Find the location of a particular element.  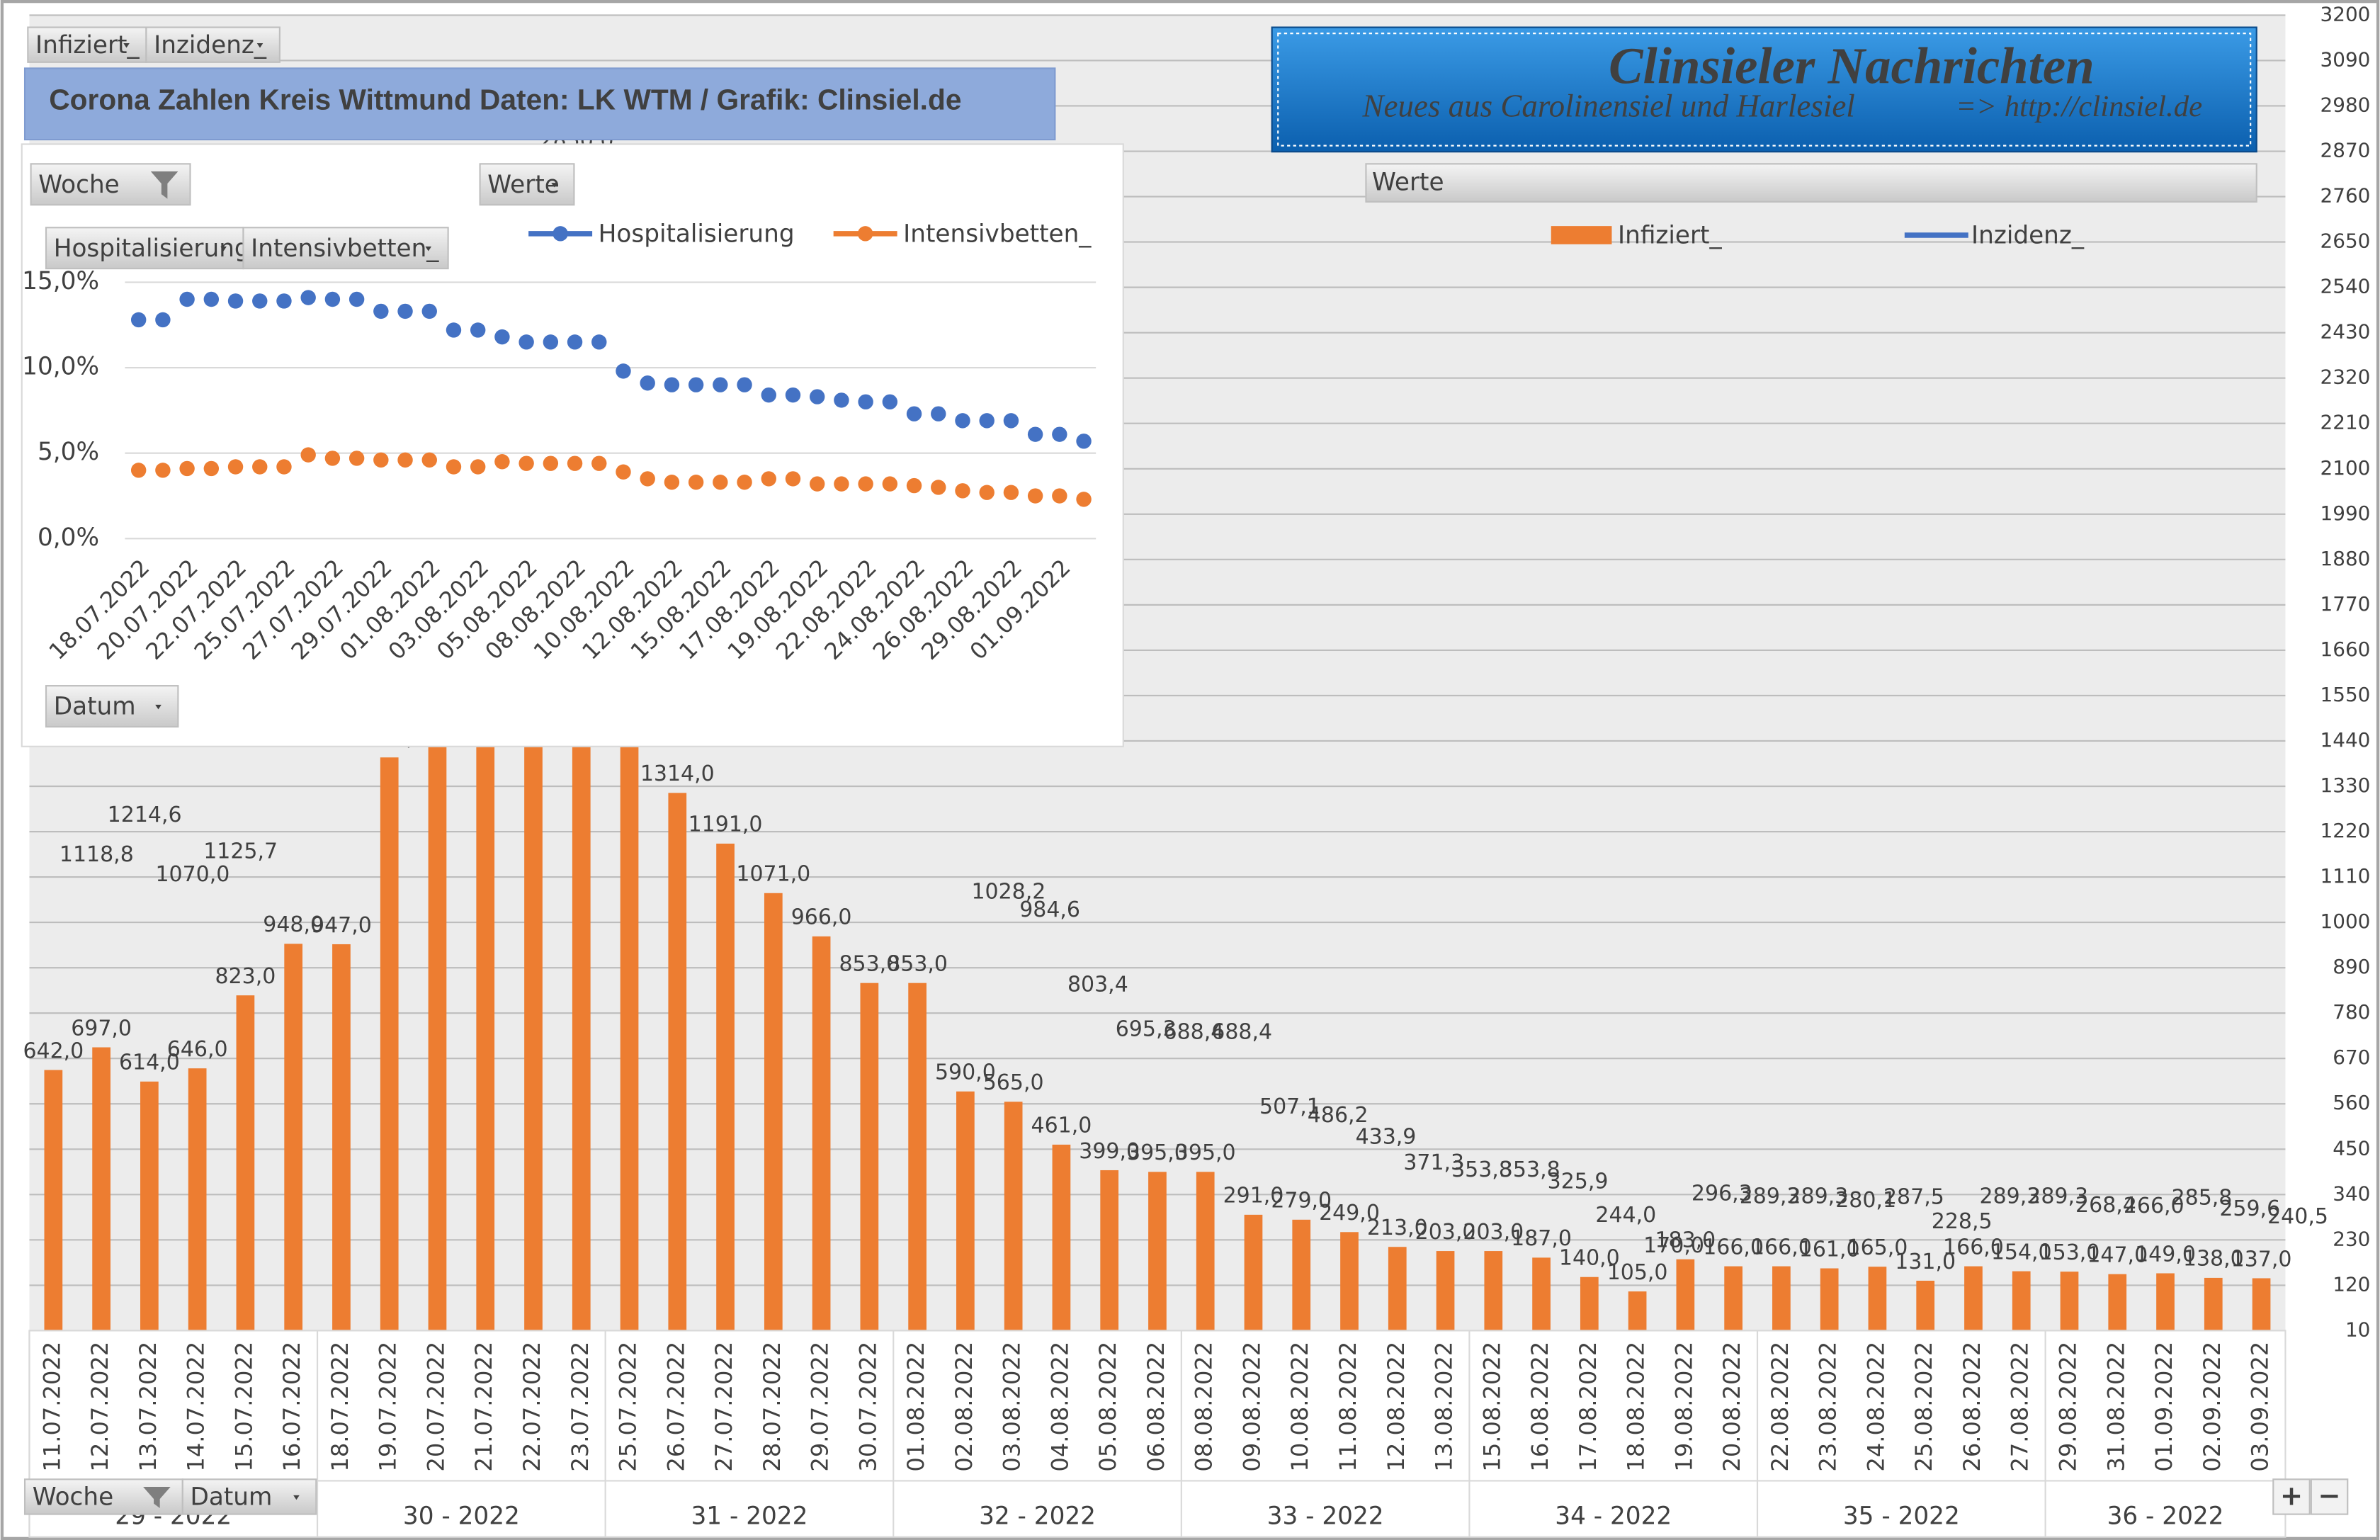

x-tick-label: 02.08.2022 is located at coordinates (965, 1407).